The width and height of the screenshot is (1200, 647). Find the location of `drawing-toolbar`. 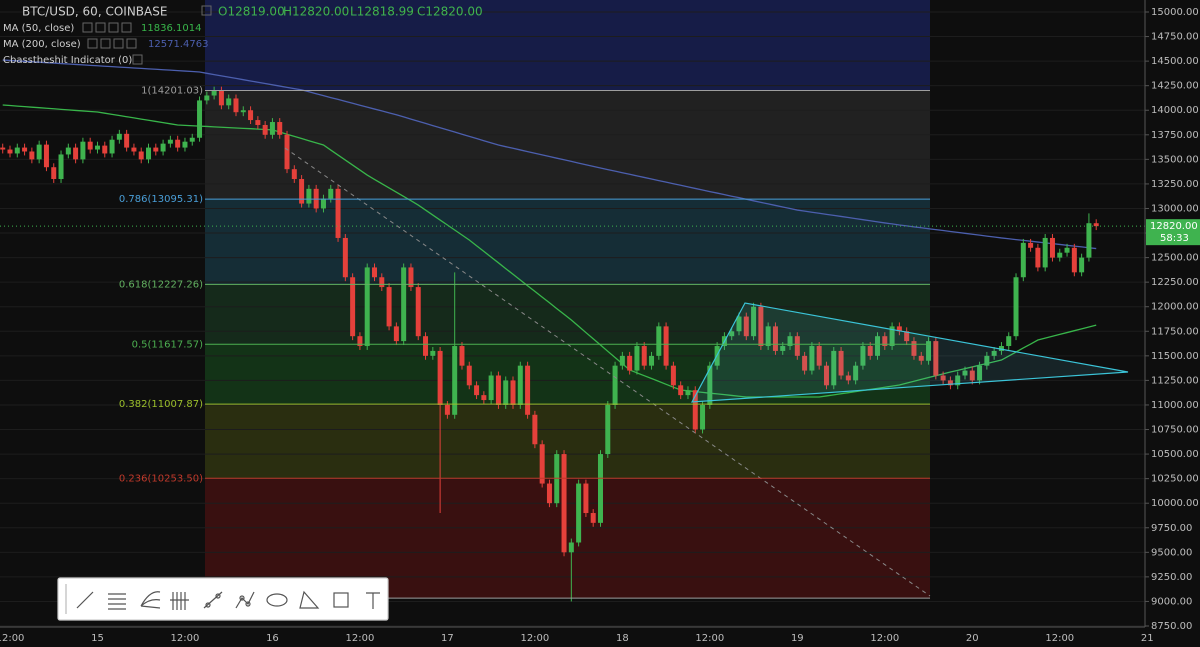

drawing-toolbar is located at coordinates (223, 599).